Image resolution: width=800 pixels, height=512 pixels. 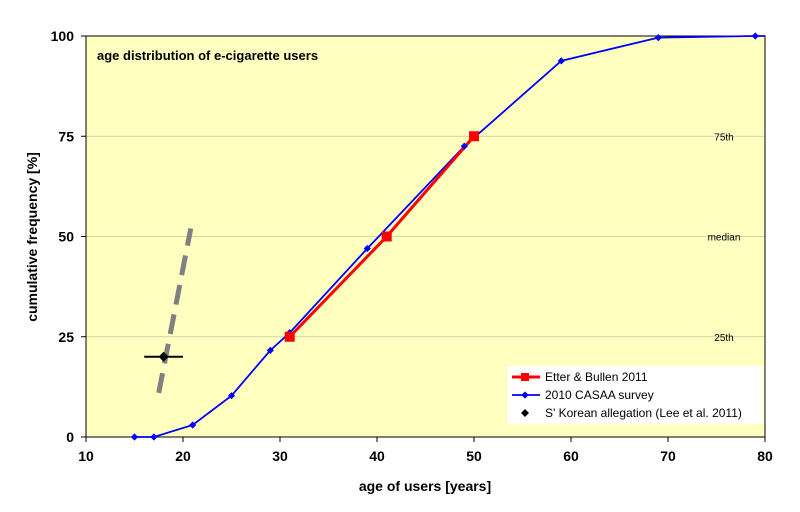 I want to click on reference-labels: 25th median 75th, so click(x=724, y=238).